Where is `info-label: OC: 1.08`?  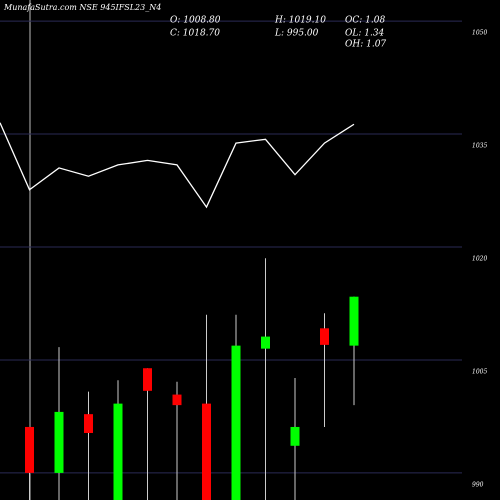
info-label: OC: 1.08 is located at coordinates (365, 21).